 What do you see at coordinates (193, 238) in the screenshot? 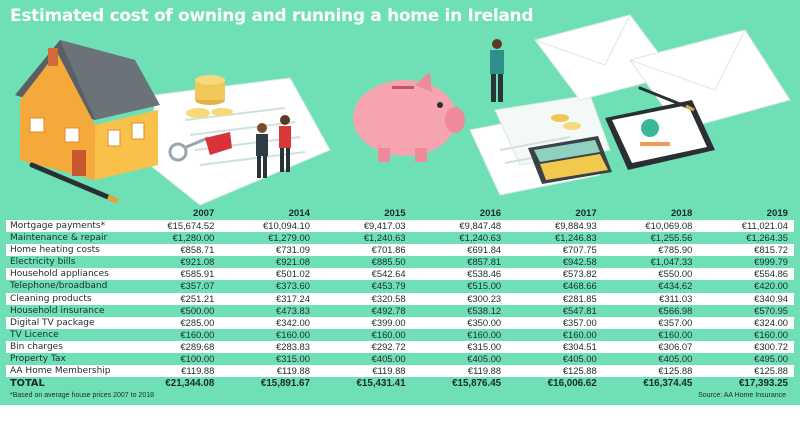
I see `cost-cell: €1,280.00` at bounding box center [193, 238].